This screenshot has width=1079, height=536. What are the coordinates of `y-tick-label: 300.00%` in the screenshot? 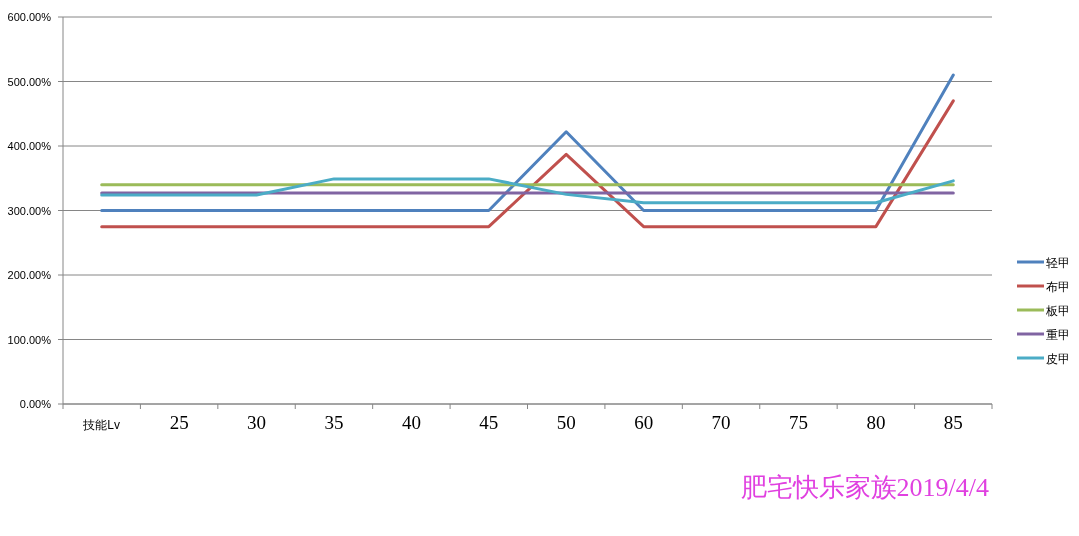 It's located at (29, 210).